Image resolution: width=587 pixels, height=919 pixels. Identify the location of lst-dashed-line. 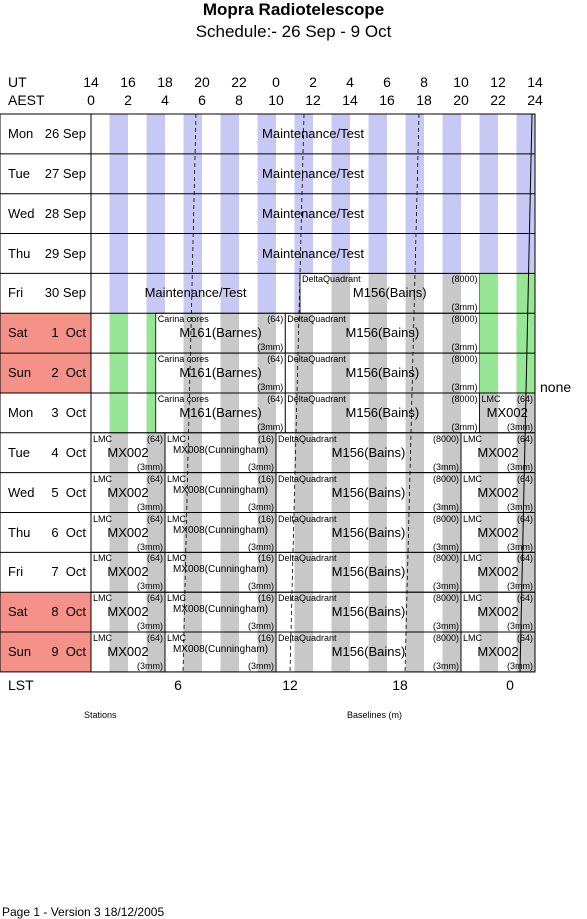
(189, 392).